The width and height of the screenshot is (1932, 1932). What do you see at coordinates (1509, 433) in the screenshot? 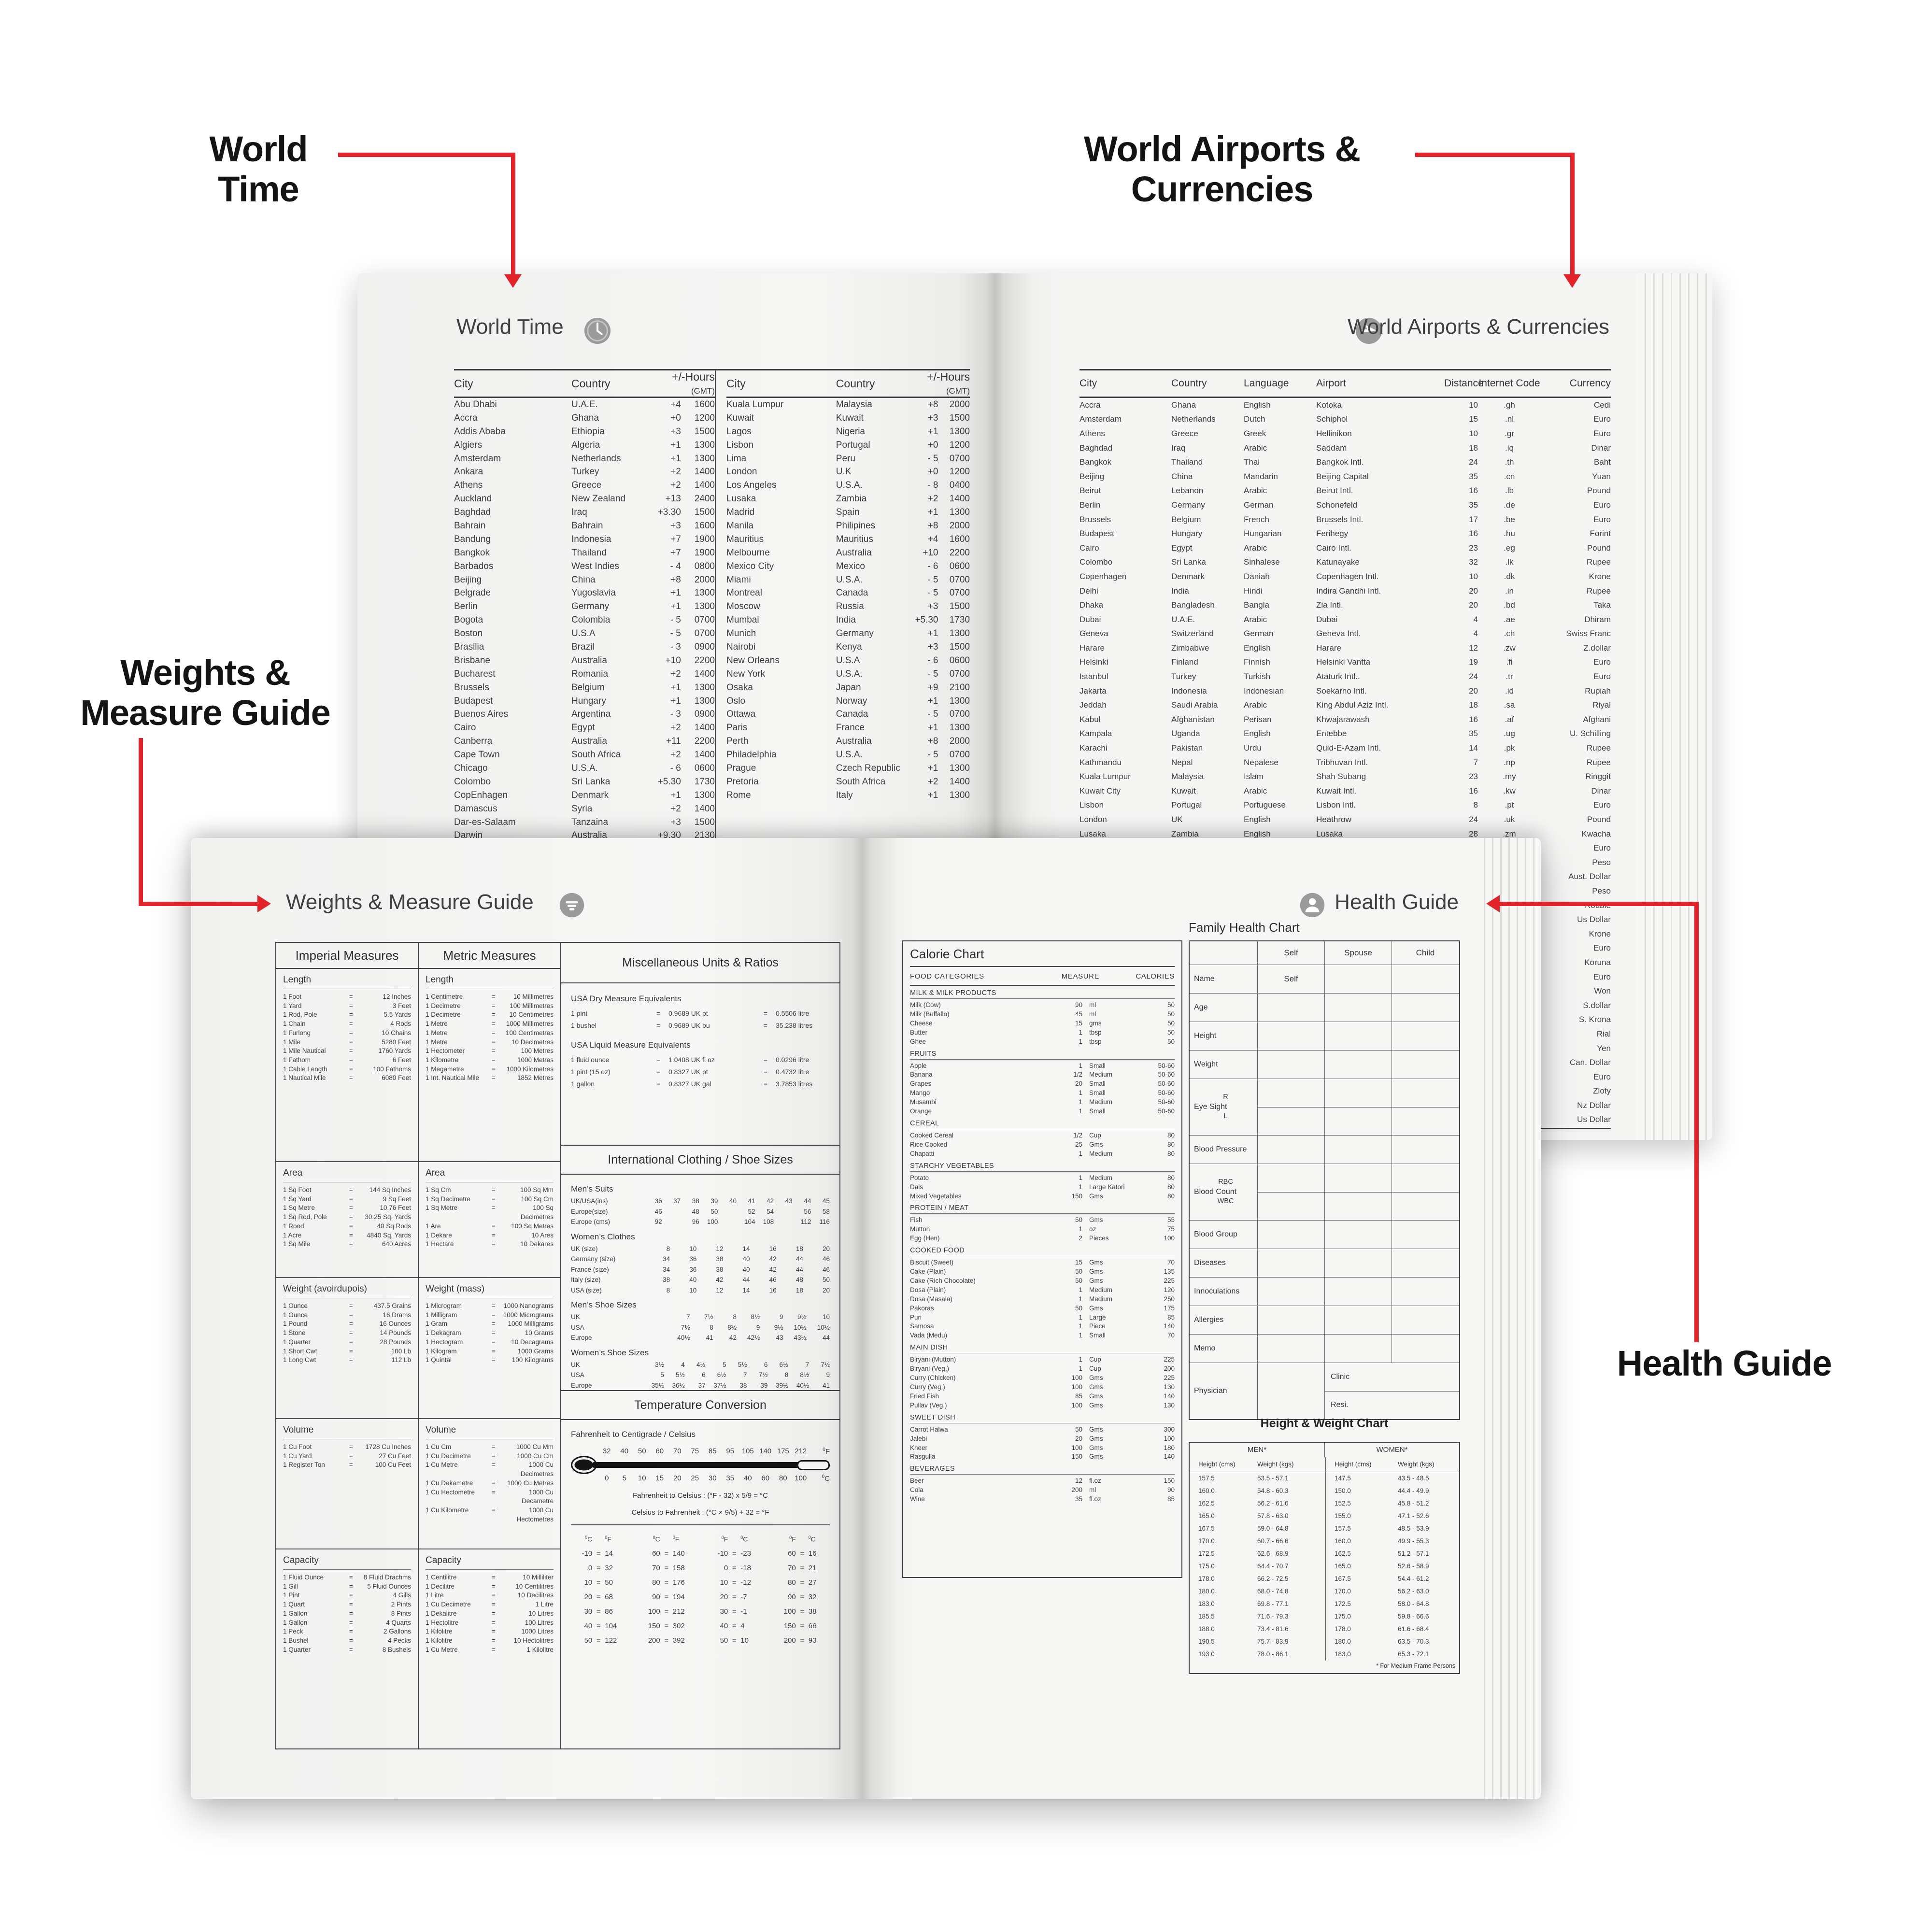
I see `internet-code-cell: .gr` at bounding box center [1509, 433].